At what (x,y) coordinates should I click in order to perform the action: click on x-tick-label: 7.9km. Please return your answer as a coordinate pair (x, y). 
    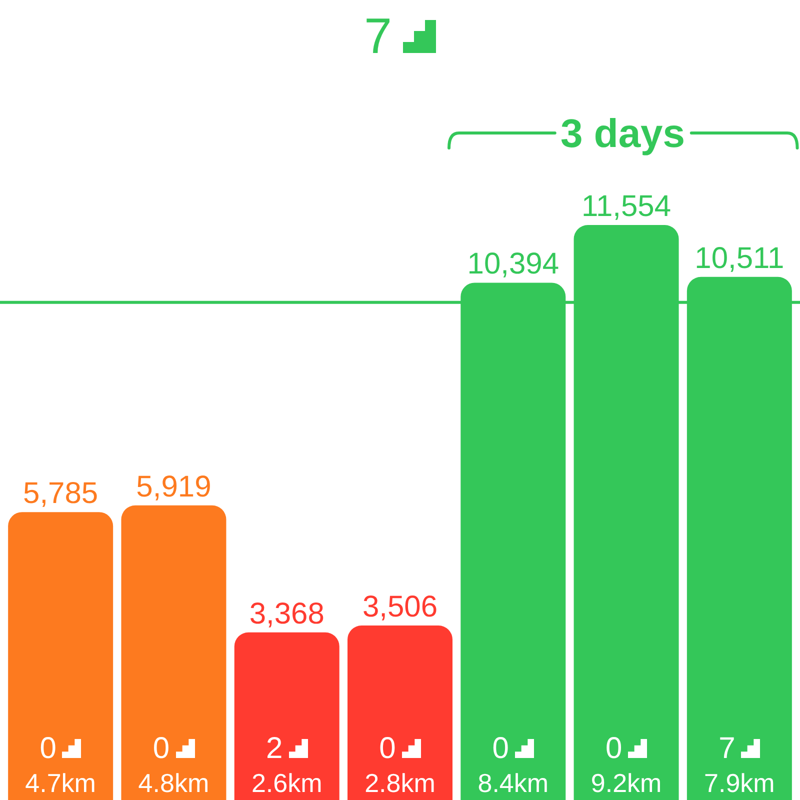
    Looking at the image, I should click on (739, 783).